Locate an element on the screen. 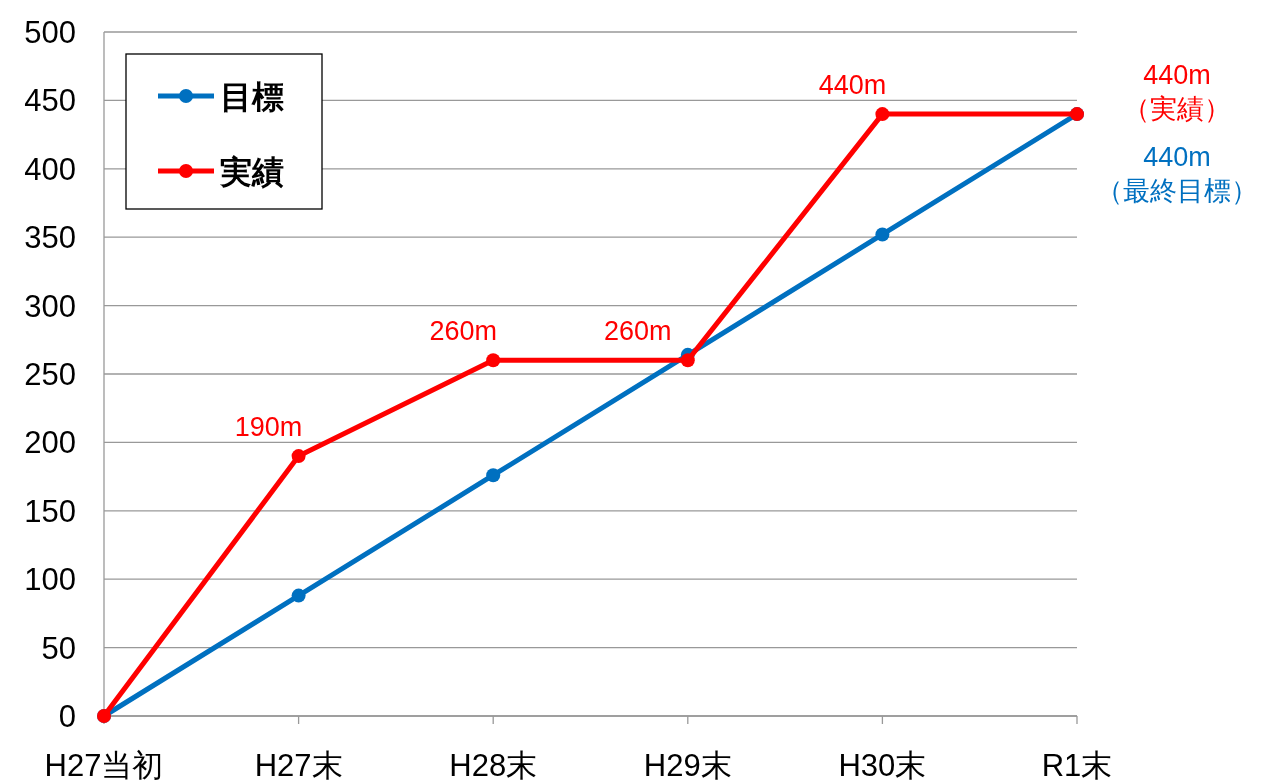  y-tick-label: 100 is located at coordinates (50, 580).